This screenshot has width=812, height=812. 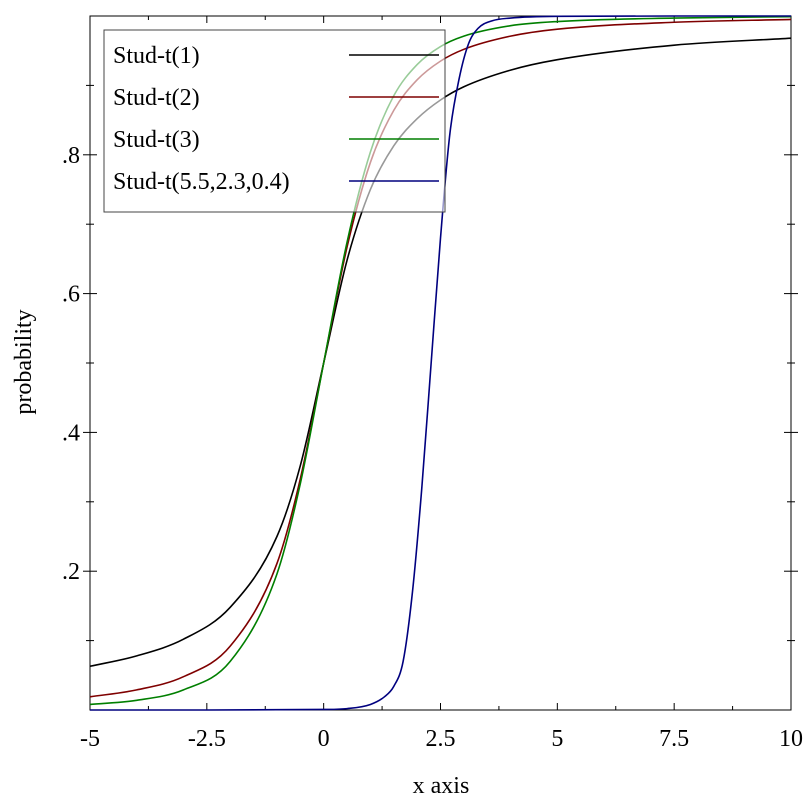 I want to click on legend-label: Stud-t(2), so click(x=156, y=98).